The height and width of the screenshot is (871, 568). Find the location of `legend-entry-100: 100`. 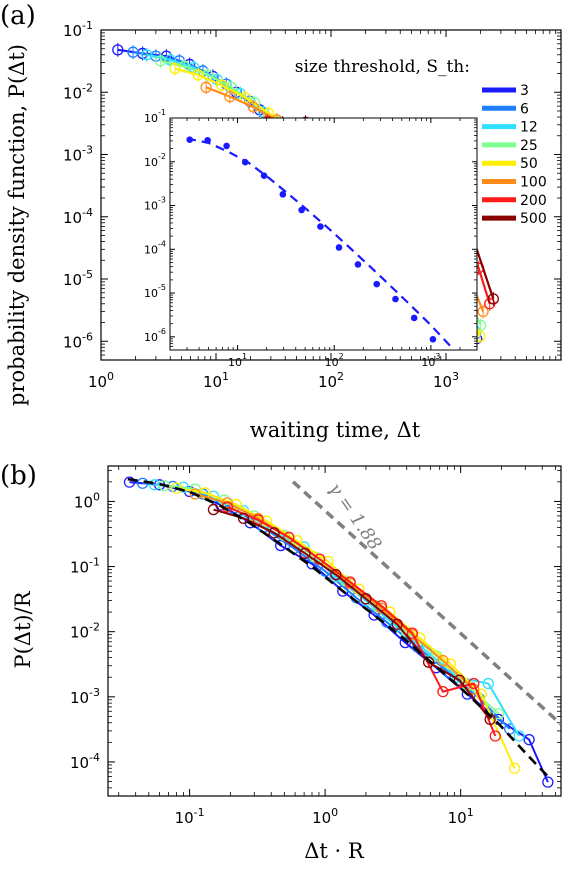

legend-entry-100: 100 is located at coordinates (533, 183).